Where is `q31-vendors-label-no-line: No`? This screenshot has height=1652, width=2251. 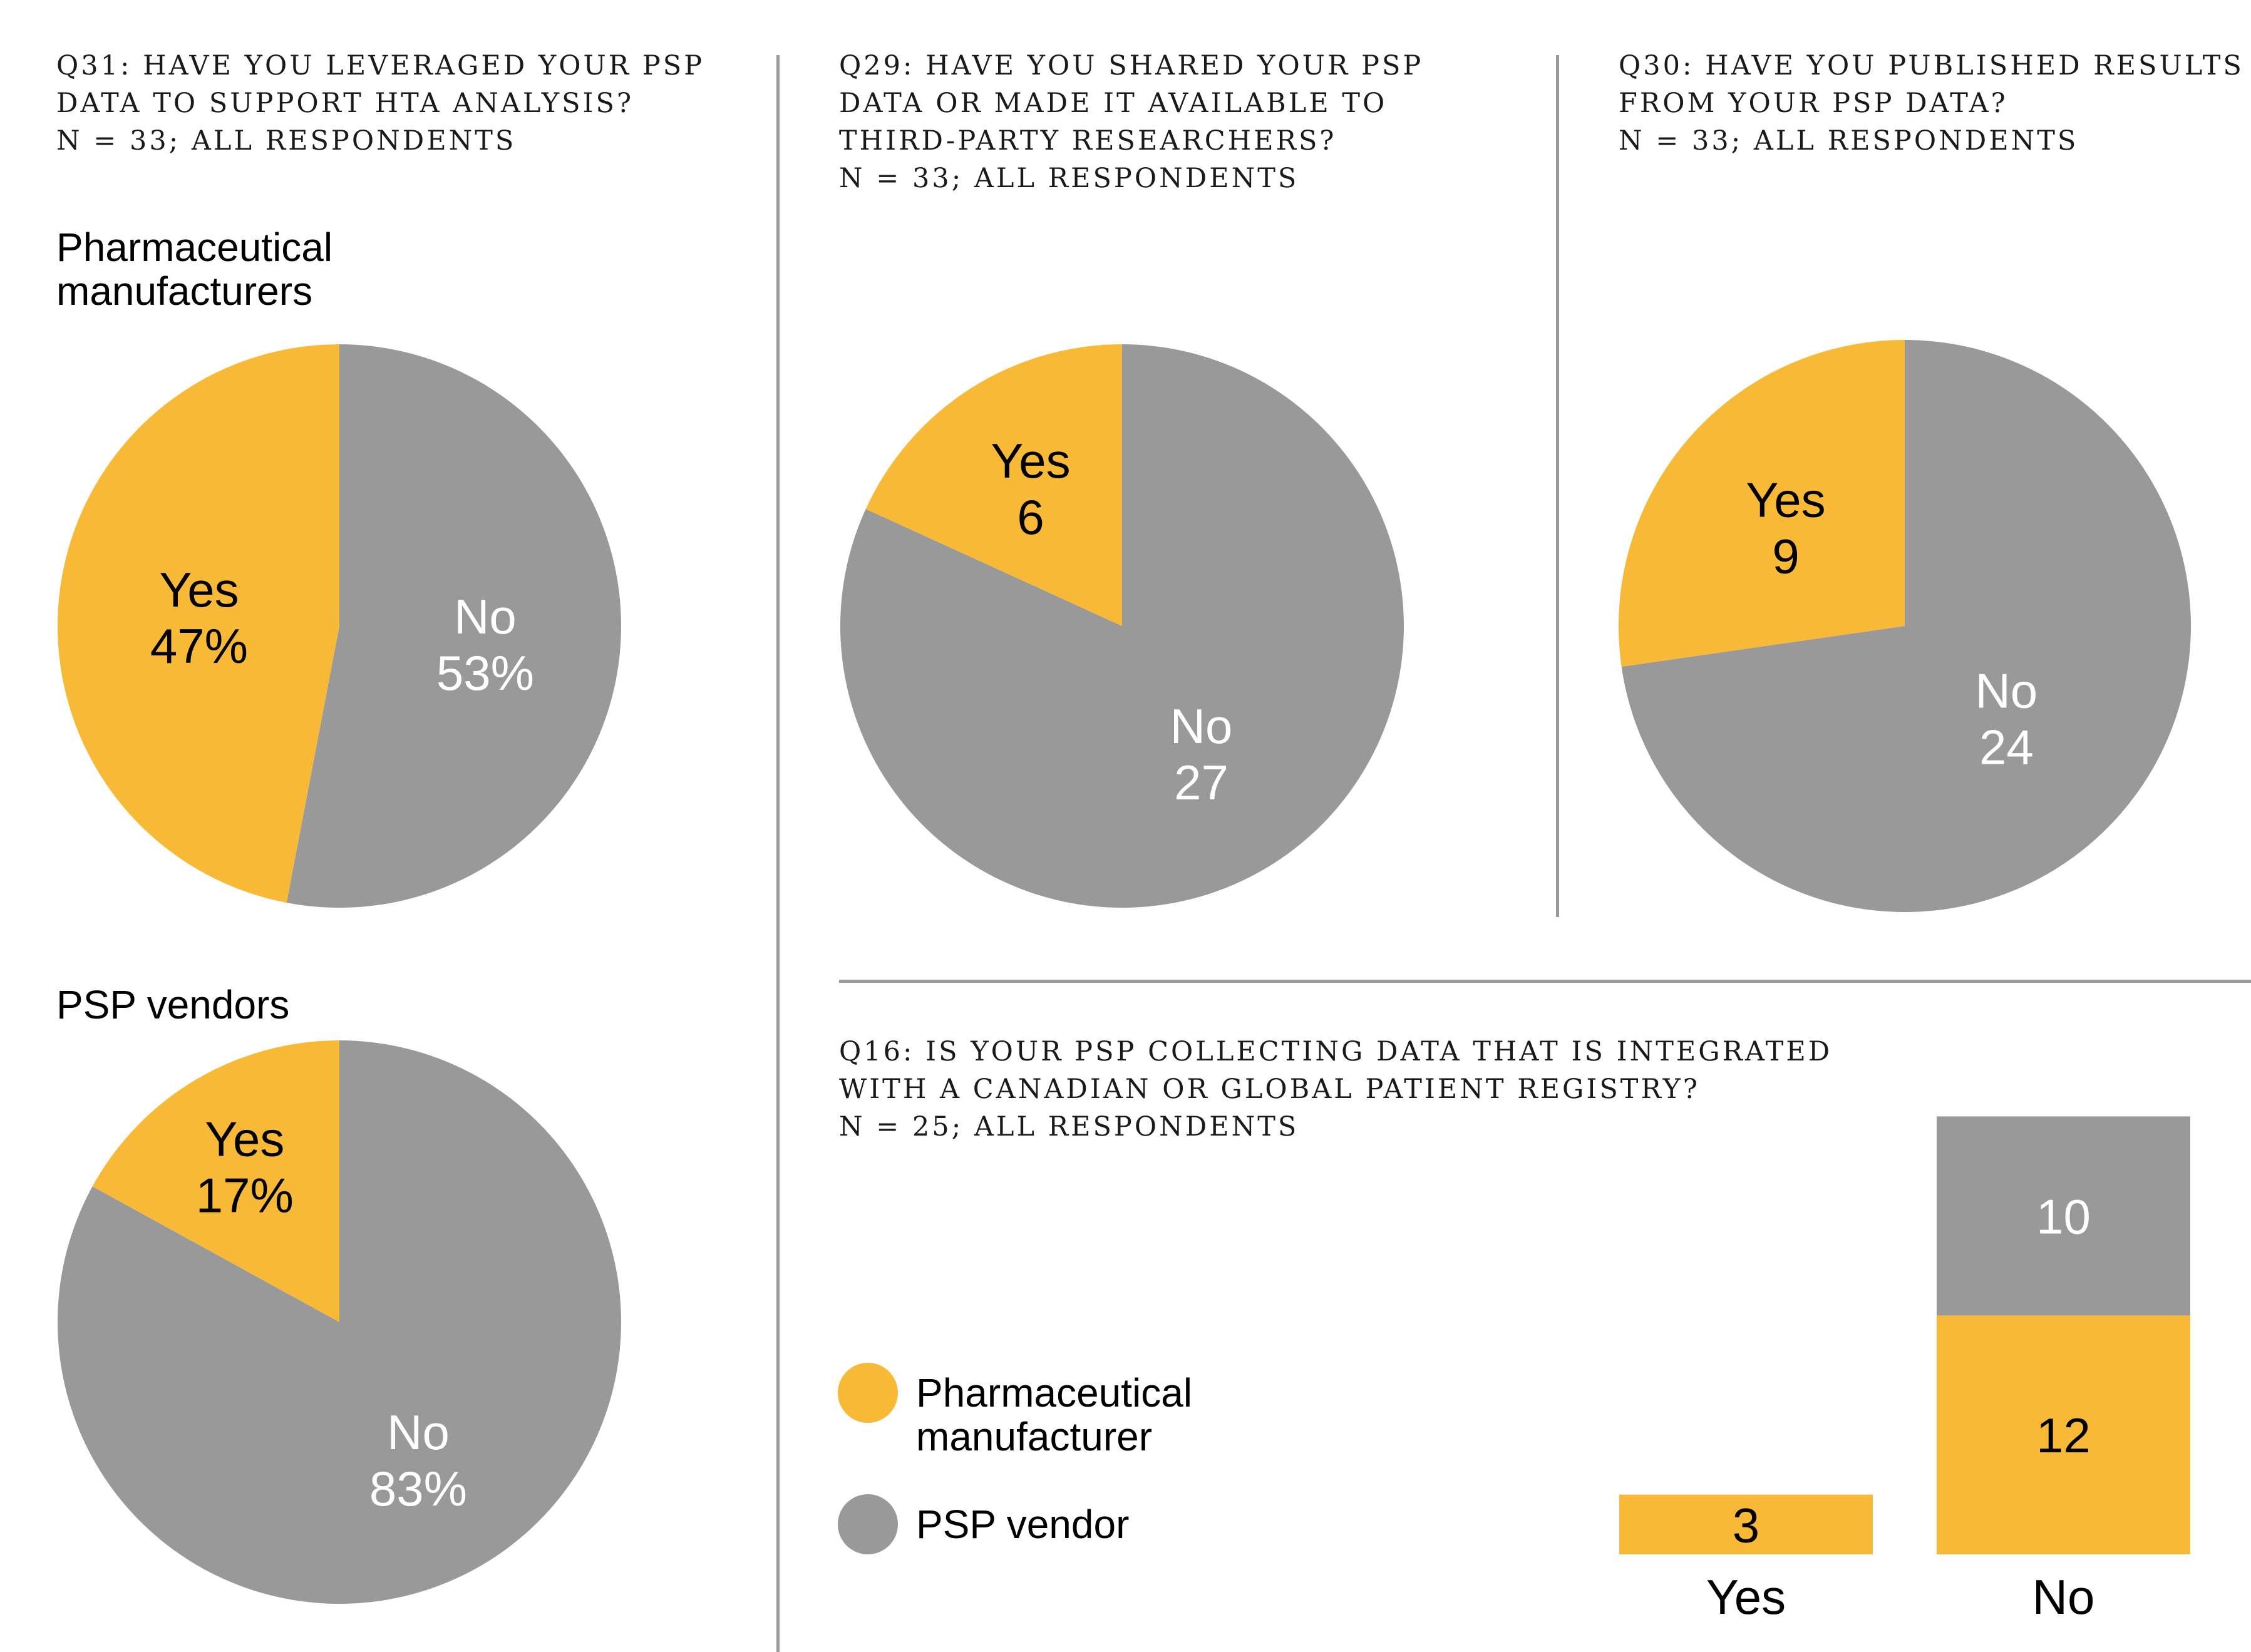 q31-vendors-label-no-line: No is located at coordinates (419, 1432).